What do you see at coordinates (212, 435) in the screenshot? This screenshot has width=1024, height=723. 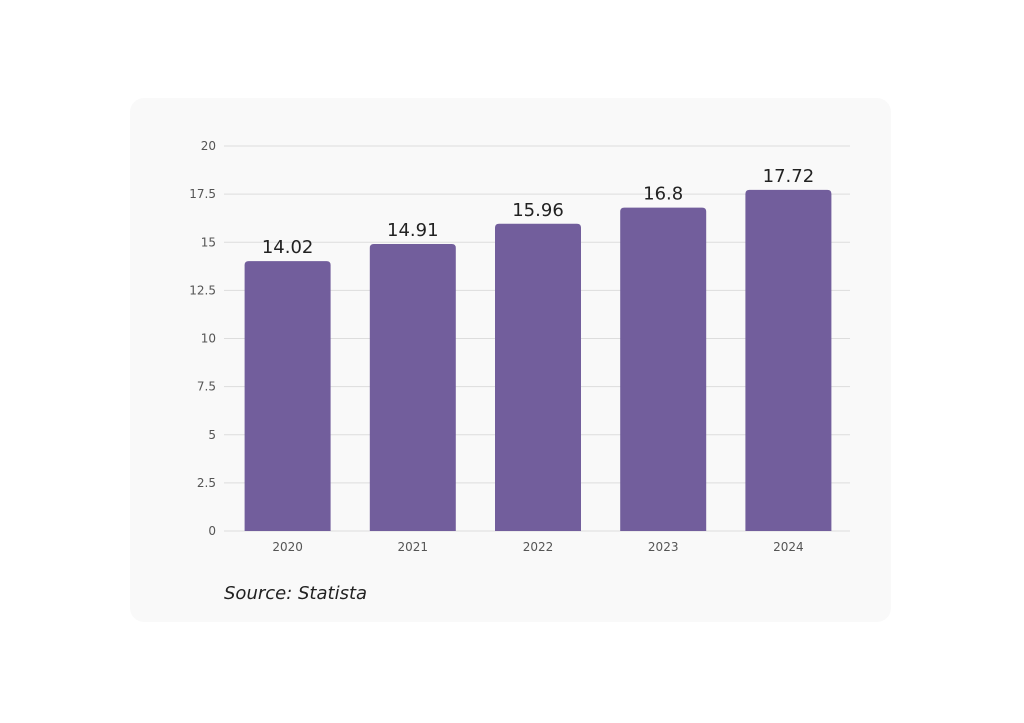 I see `y-tick-label: 5` at bounding box center [212, 435].